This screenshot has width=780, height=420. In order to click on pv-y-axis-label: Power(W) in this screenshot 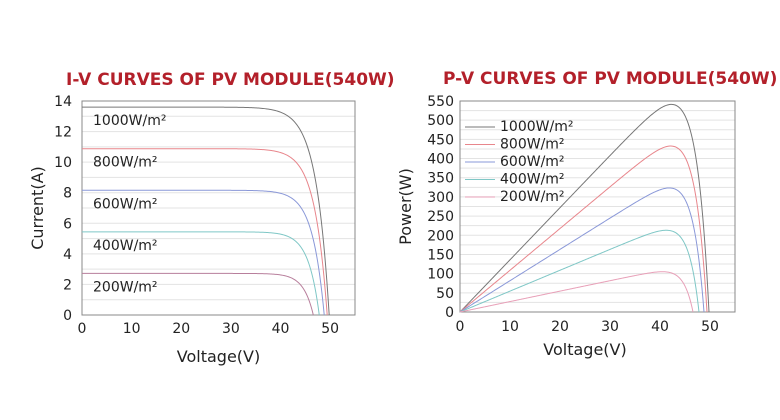, I will do `click(405, 206)`.